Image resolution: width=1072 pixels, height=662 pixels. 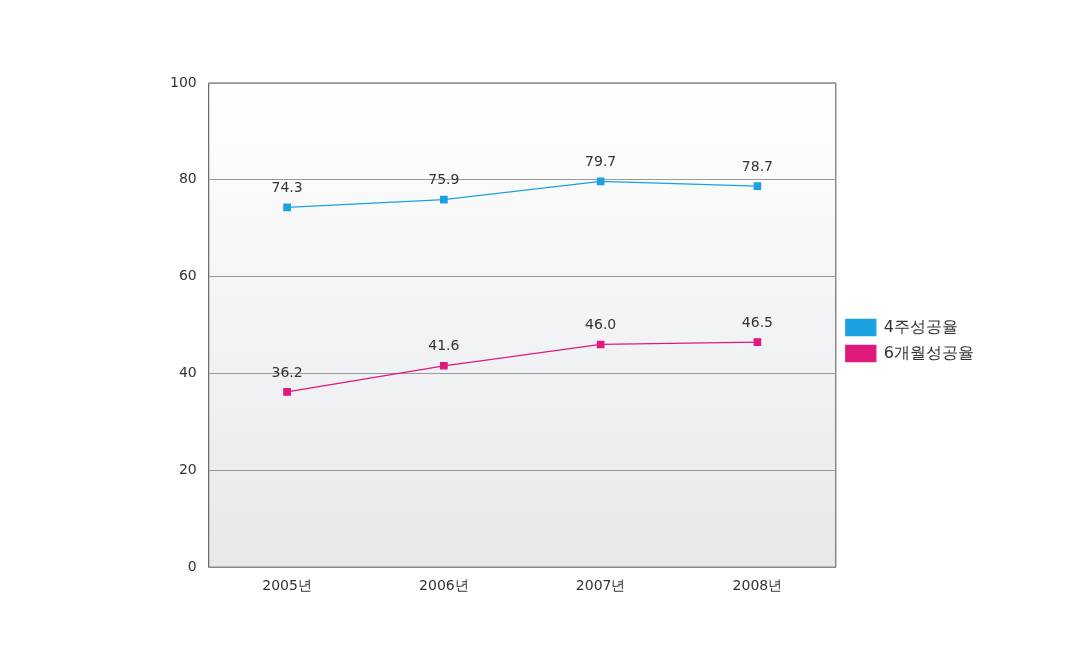 What do you see at coordinates (444, 585) in the screenshot?
I see `x-tick-label: 2006년` at bounding box center [444, 585].